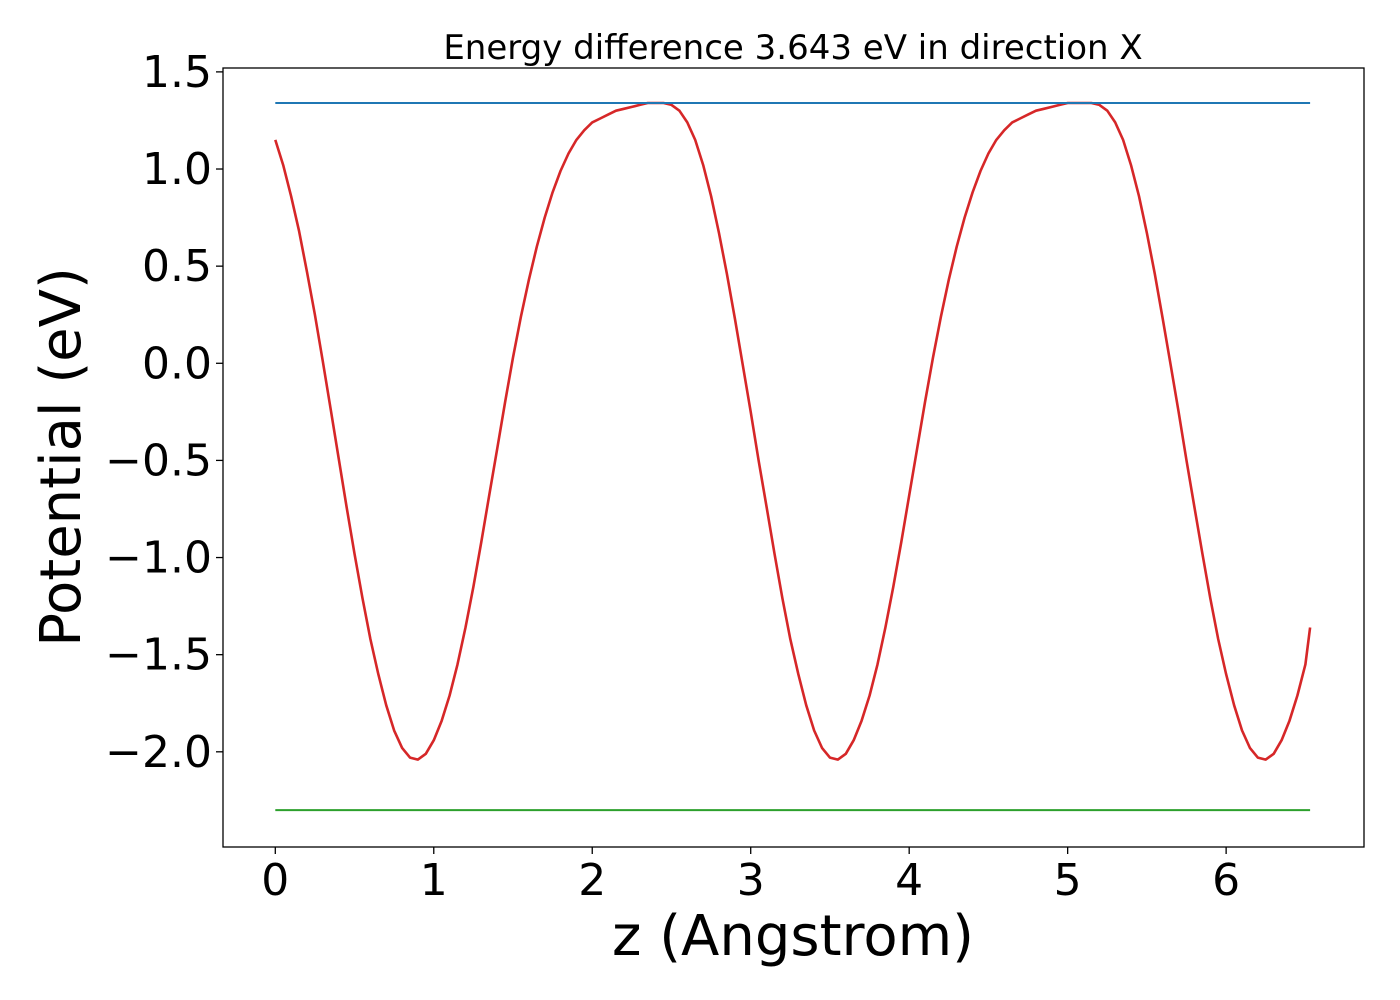 The image size is (1400, 1000). Describe the element at coordinates (1068, 880) in the screenshot. I see `x-tick-label: 5` at that location.